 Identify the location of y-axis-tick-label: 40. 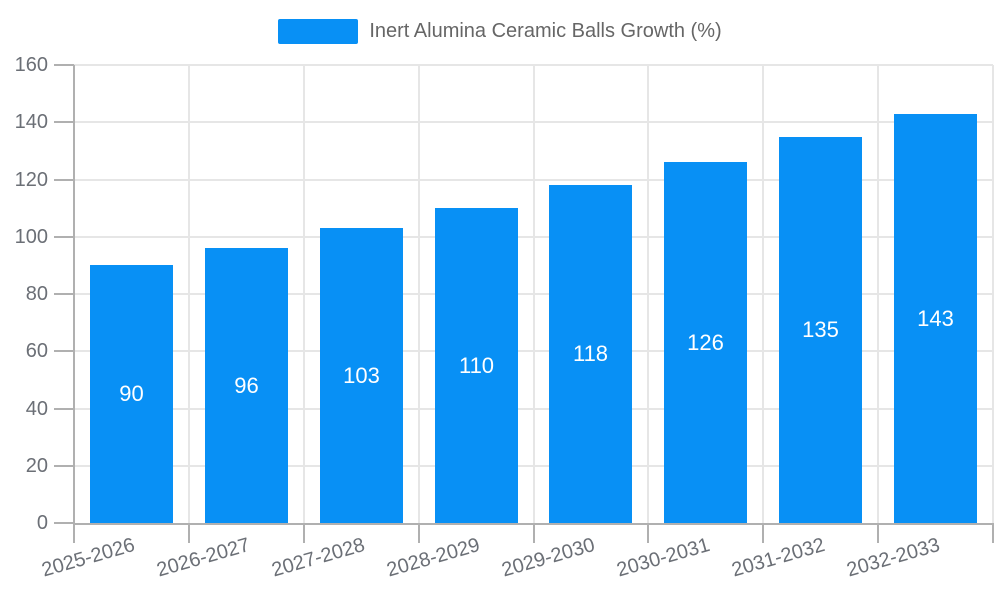
(36, 409).